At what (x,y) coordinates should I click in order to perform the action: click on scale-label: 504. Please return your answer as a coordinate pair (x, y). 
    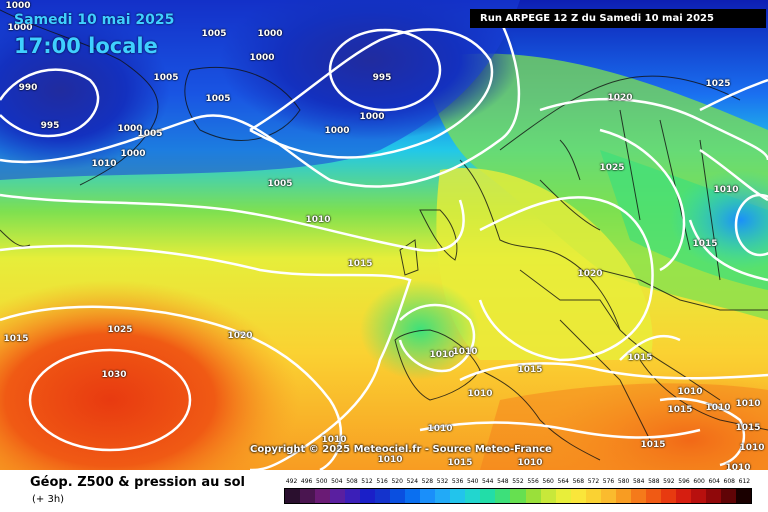
    Looking at the image, I should click on (337, 481).